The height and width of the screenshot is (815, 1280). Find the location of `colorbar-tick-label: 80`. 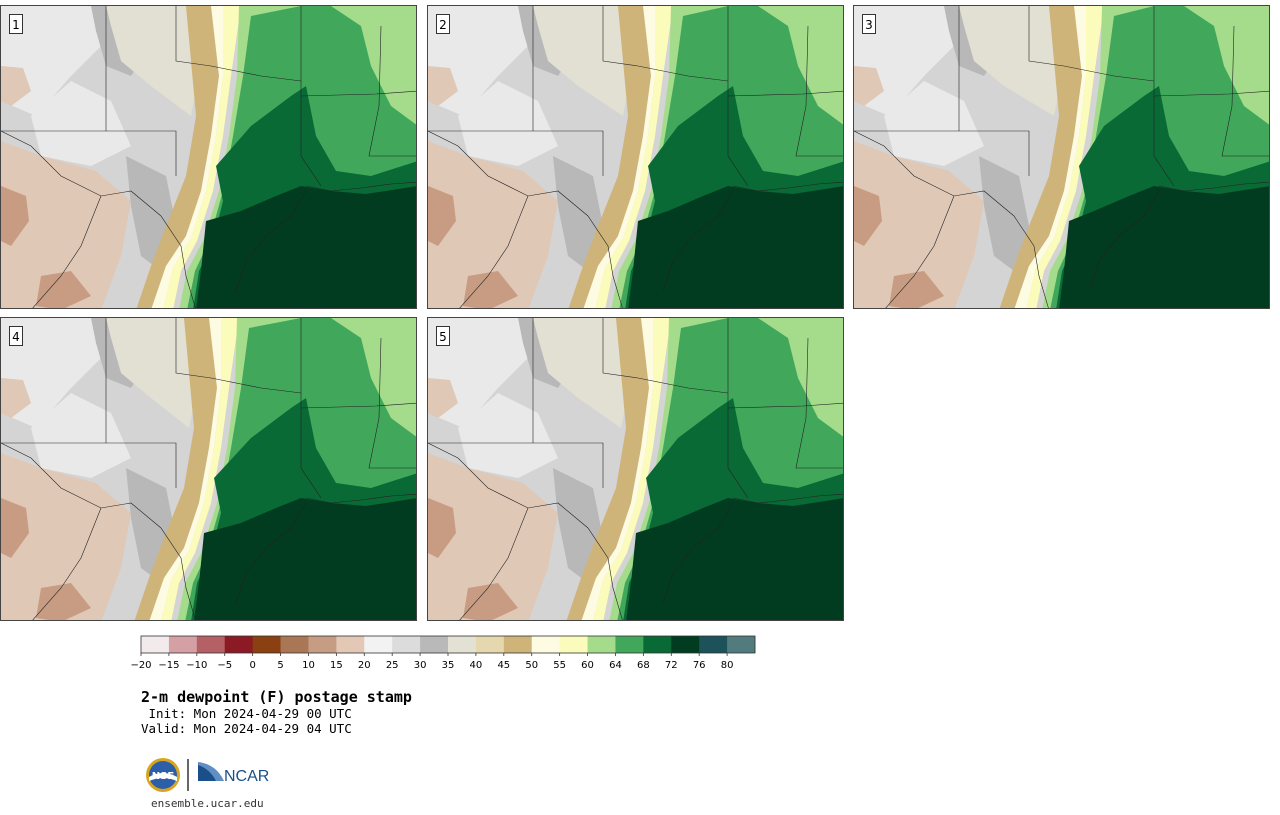

colorbar-tick-label: 80 is located at coordinates (727, 665).